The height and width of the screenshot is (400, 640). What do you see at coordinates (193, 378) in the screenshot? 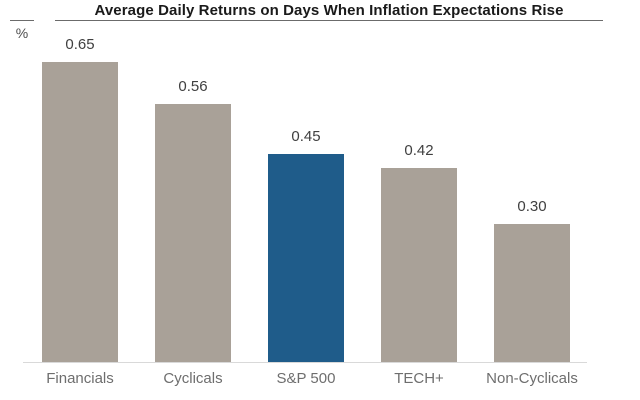
I see `x-axis-category-label: Cyclicals` at bounding box center [193, 378].